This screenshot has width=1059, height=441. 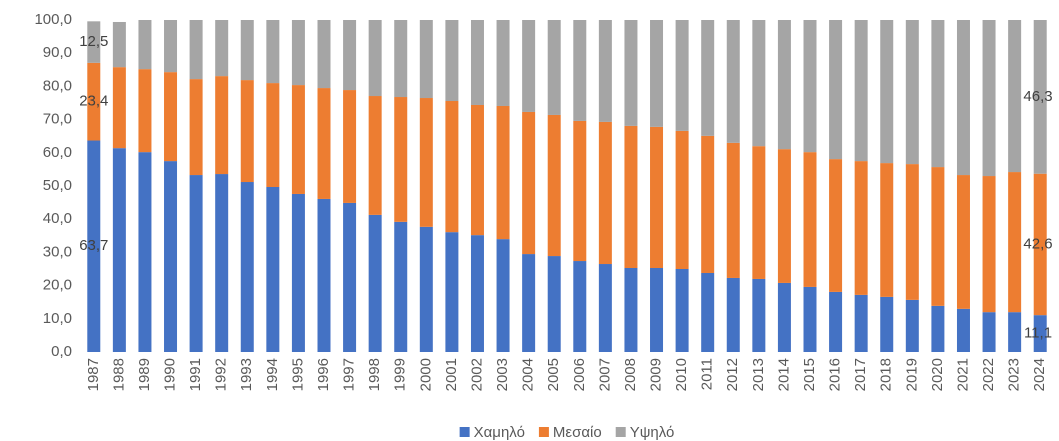 I want to click on x-tick-label: 1994, so click(x=272, y=374).